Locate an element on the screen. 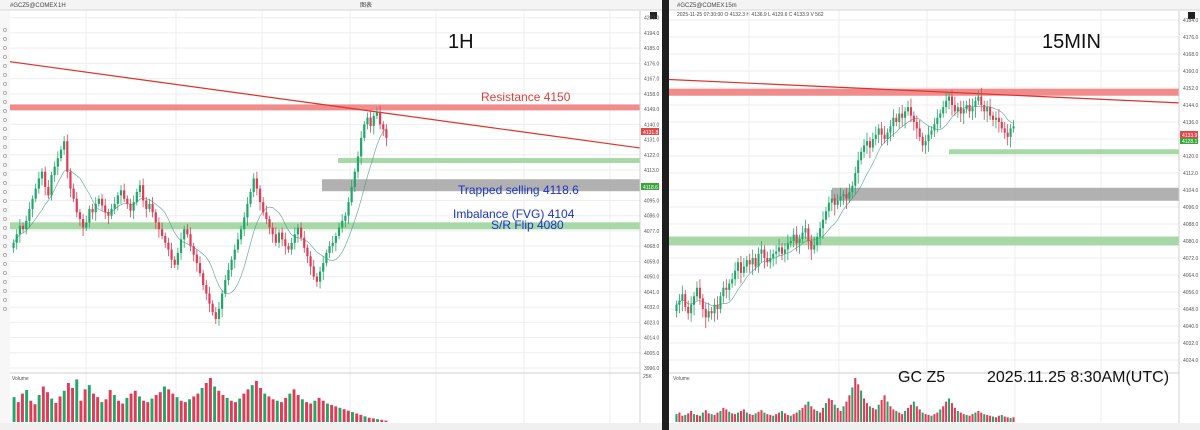 This screenshot has height=430, width=1200. price-tick-label: 4068.0 is located at coordinates (652, 247).